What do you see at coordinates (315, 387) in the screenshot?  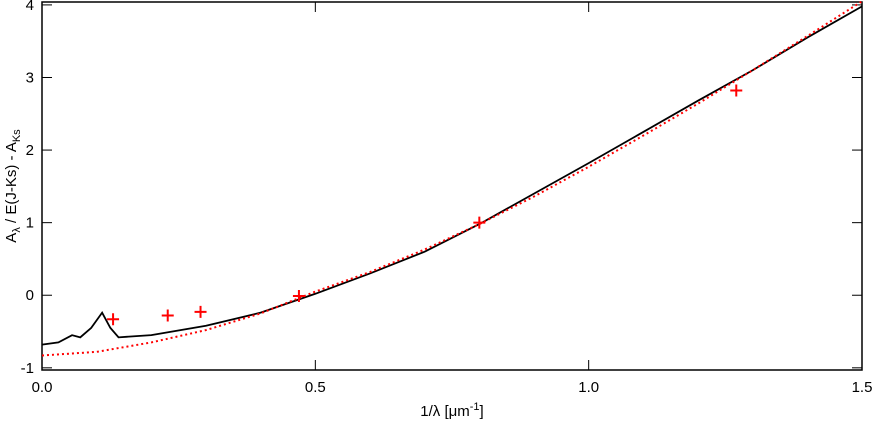 I see `x-tick-label: 0.5` at bounding box center [315, 387].